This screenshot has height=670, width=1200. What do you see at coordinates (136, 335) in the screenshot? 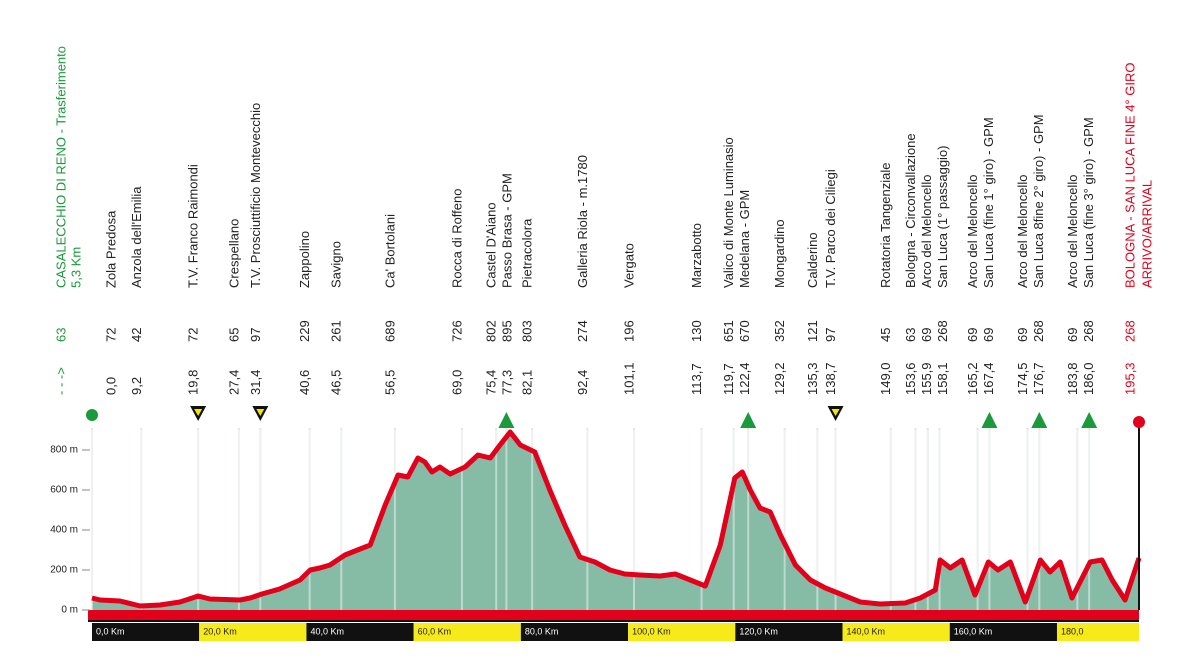
I see `waypoint-altitude: 42` at bounding box center [136, 335].